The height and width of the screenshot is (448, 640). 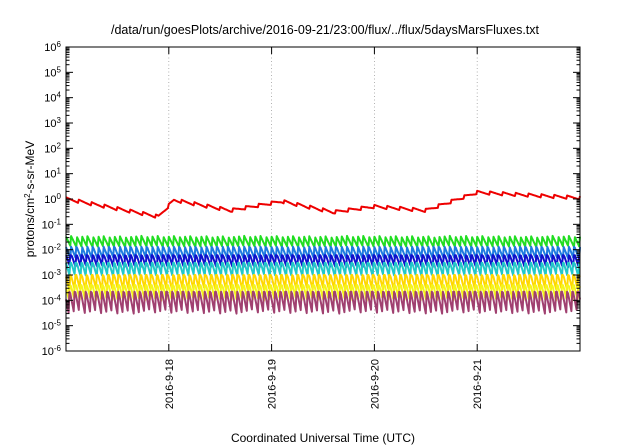 What do you see at coordinates (52, 351) in the screenshot?
I see `y-tick-label: 10⁻⁶` at bounding box center [52, 351].